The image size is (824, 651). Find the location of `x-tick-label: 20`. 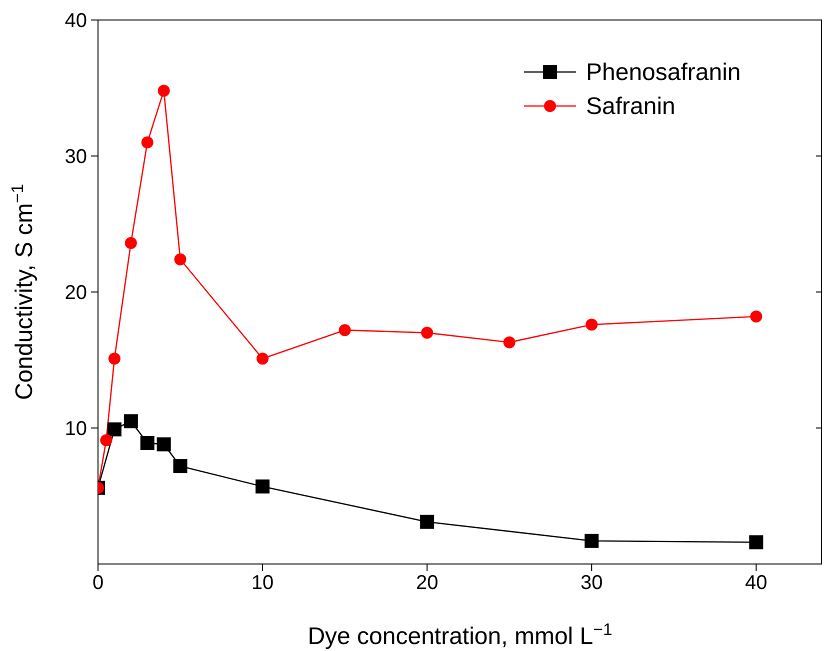

x-tick-label: 20 is located at coordinates (427, 583).